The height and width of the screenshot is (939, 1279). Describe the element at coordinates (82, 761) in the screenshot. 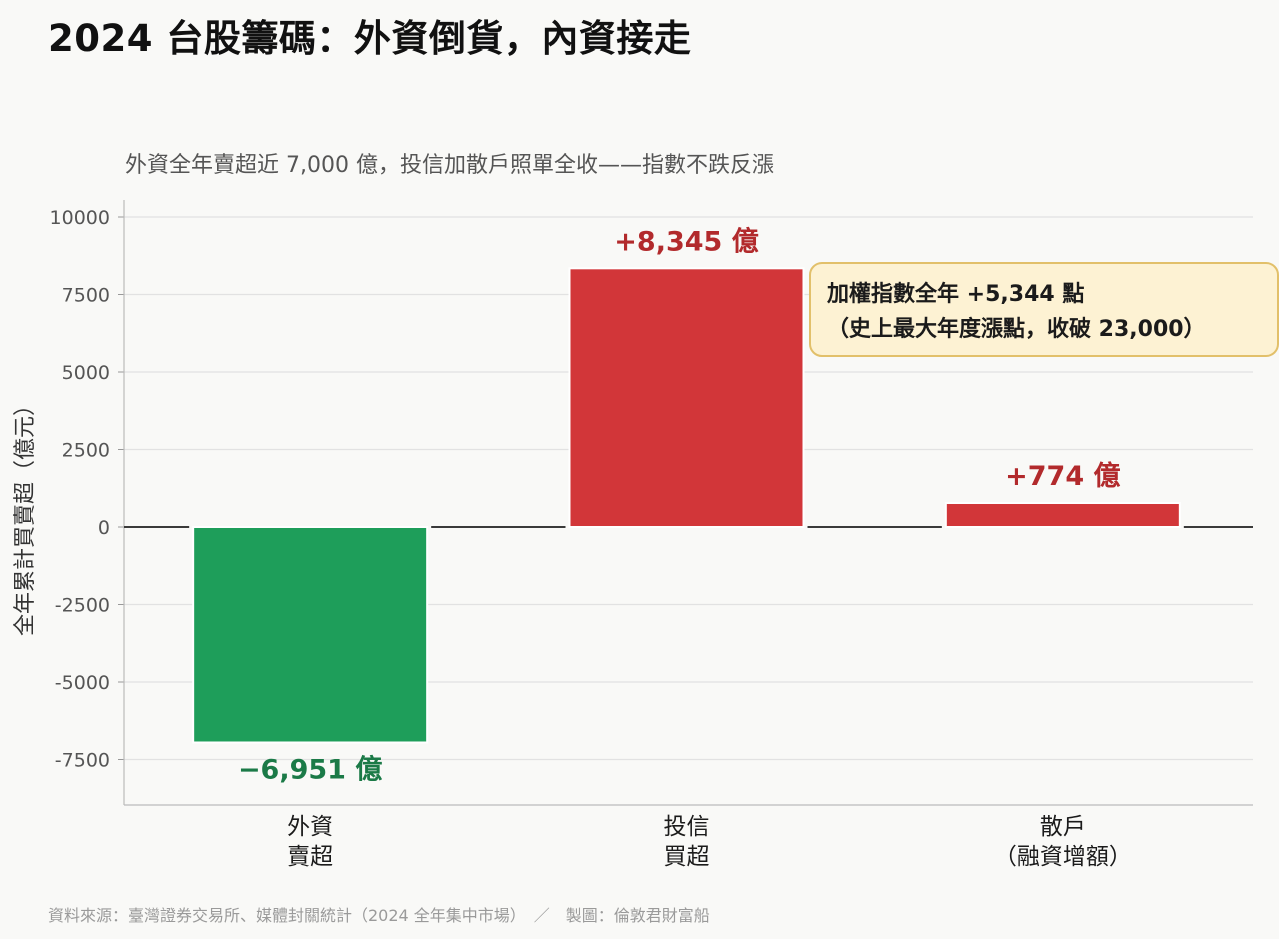

I see `y-tick-label: -7500` at that location.